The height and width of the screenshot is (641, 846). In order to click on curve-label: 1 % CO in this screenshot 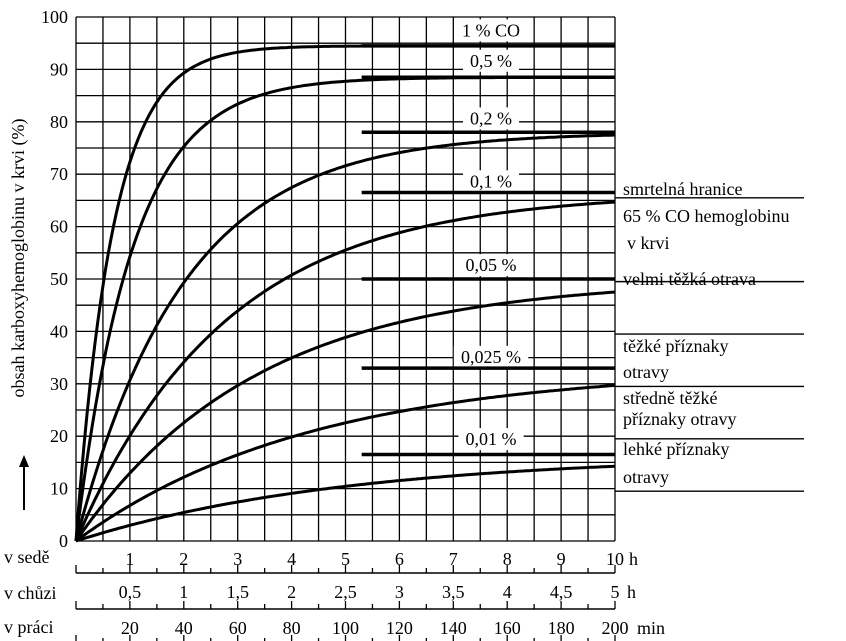, I will do `click(491, 30)`.